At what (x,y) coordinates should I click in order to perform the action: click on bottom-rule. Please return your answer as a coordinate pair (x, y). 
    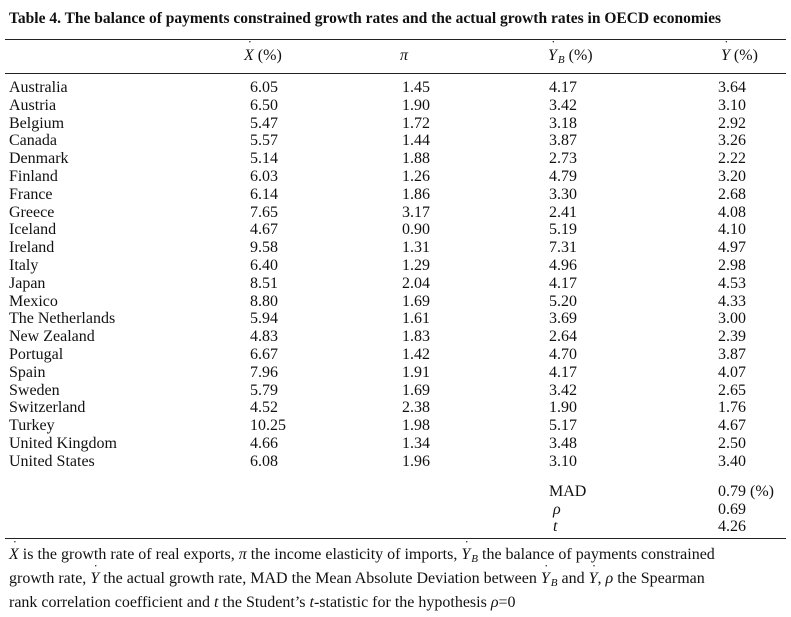
    Looking at the image, I should click on (395, 538).